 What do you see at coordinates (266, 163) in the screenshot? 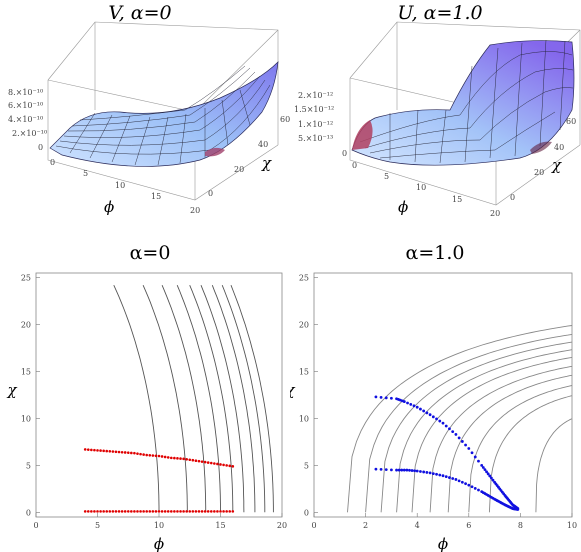
I see `v-ylabel: χ` at bounding box center [266, 163].